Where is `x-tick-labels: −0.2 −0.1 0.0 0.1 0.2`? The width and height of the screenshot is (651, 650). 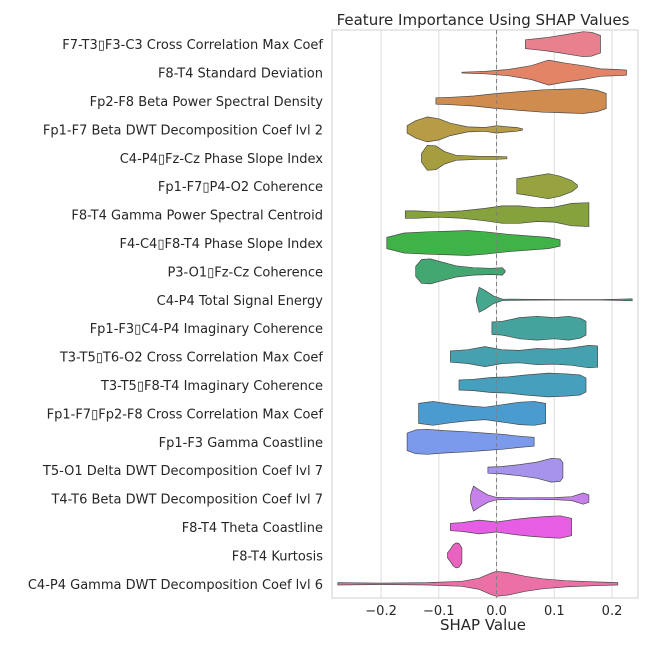
x-tick-labels: −0.2 −0.1 0.0 0.1 0.2 is located at coordinates (493, 611).